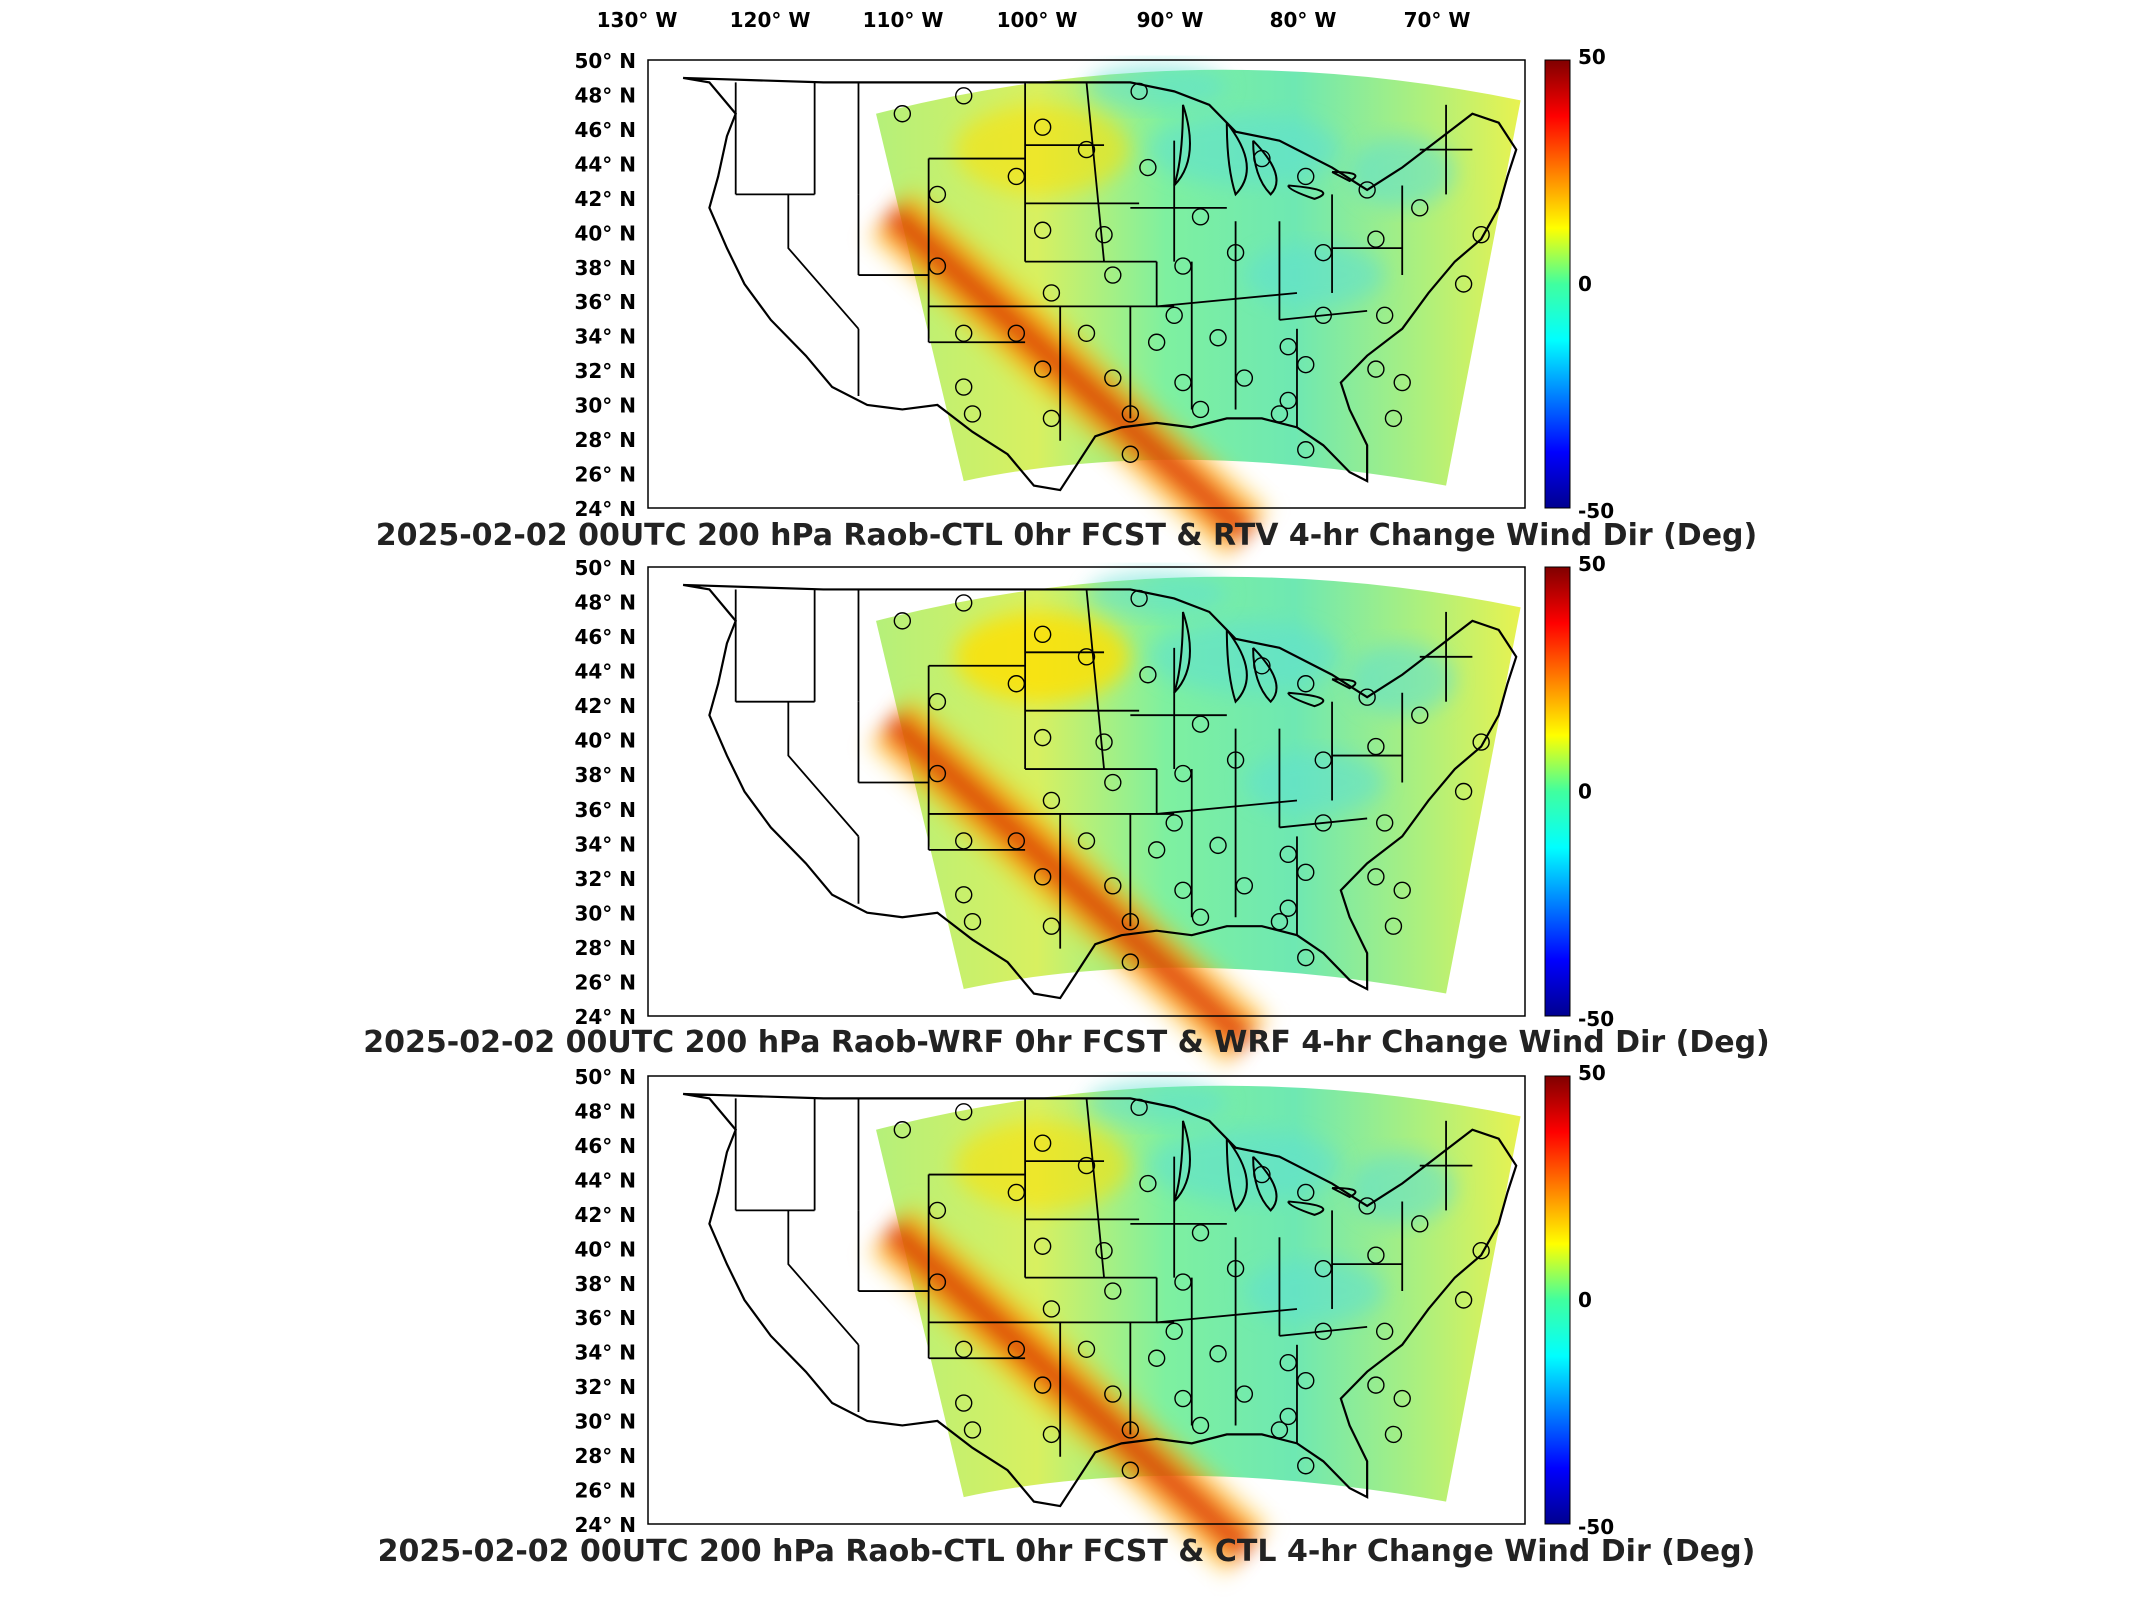 This screenshot has width=2133, height=1600. I want to click on lat-tick-label: 38° N, so click(605, 1284).